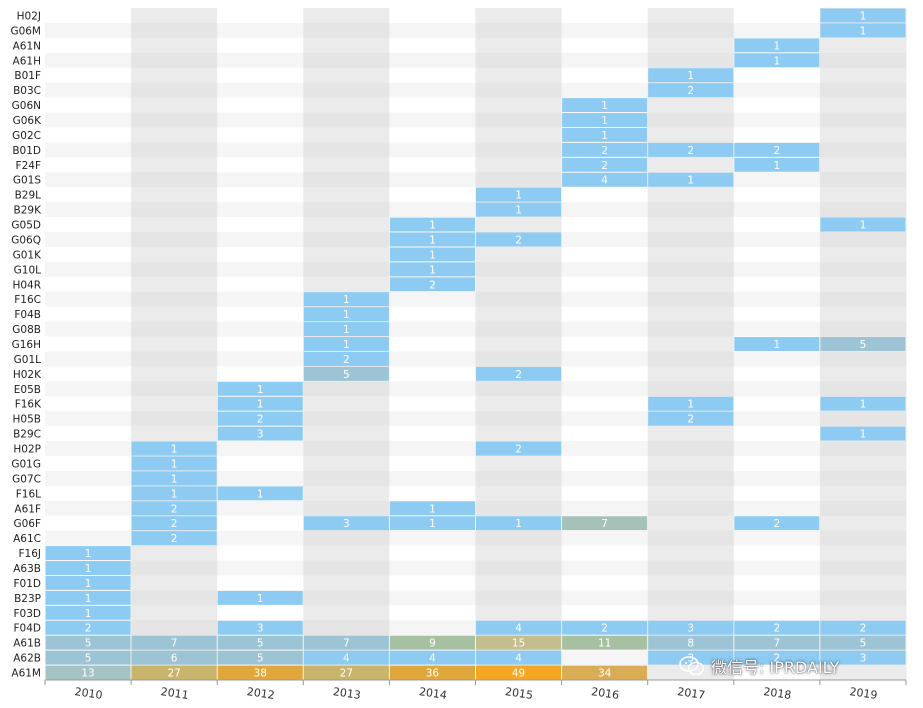 The height and width of the screenshot is (708, 923). I want to click on y-tick-label: F04D, so click(28, 629).